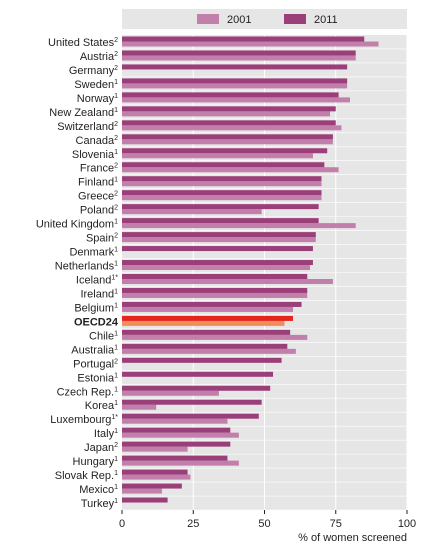  What do you see at coordinates (98, 183) in the screenshot?
I see `category-label-finland: Finland1` at bounding box center [98, 183].